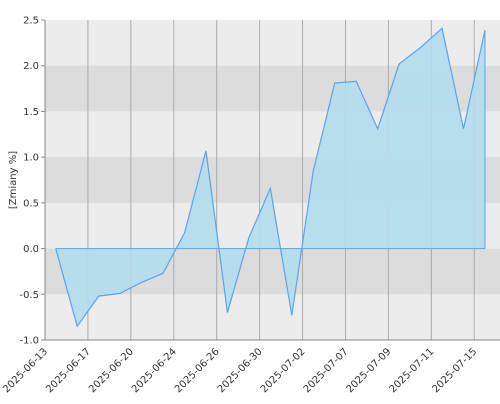 The image size is (500, 404). What do you see at coordinates (31, 66) in the screenshot?
I see `y-tick-label: 2.0` at bounding box center [31, 66].